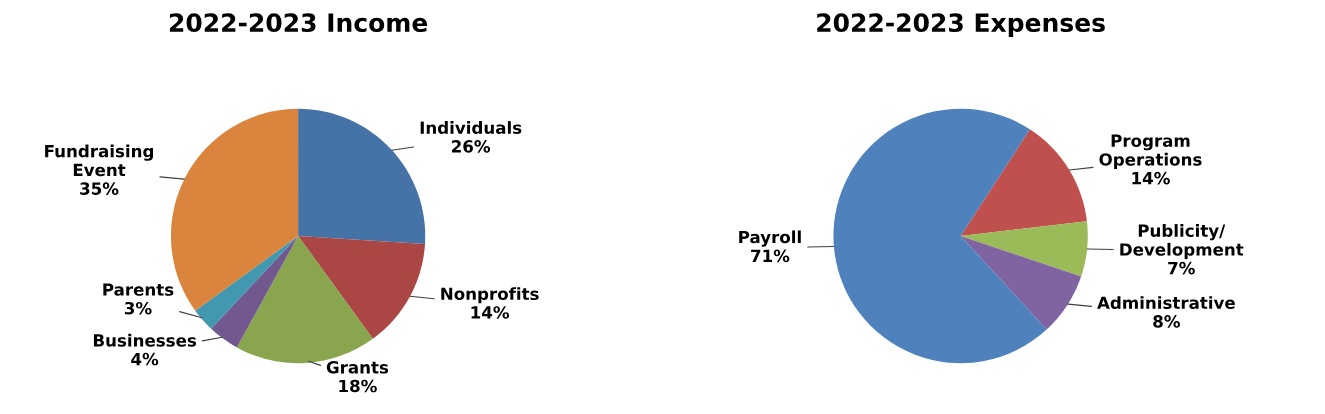  What do you see at coordinates (961, 25) in the screenshot?
I see `chart-title: 2022-2023 Expenses` at bounding box center [961, 25].